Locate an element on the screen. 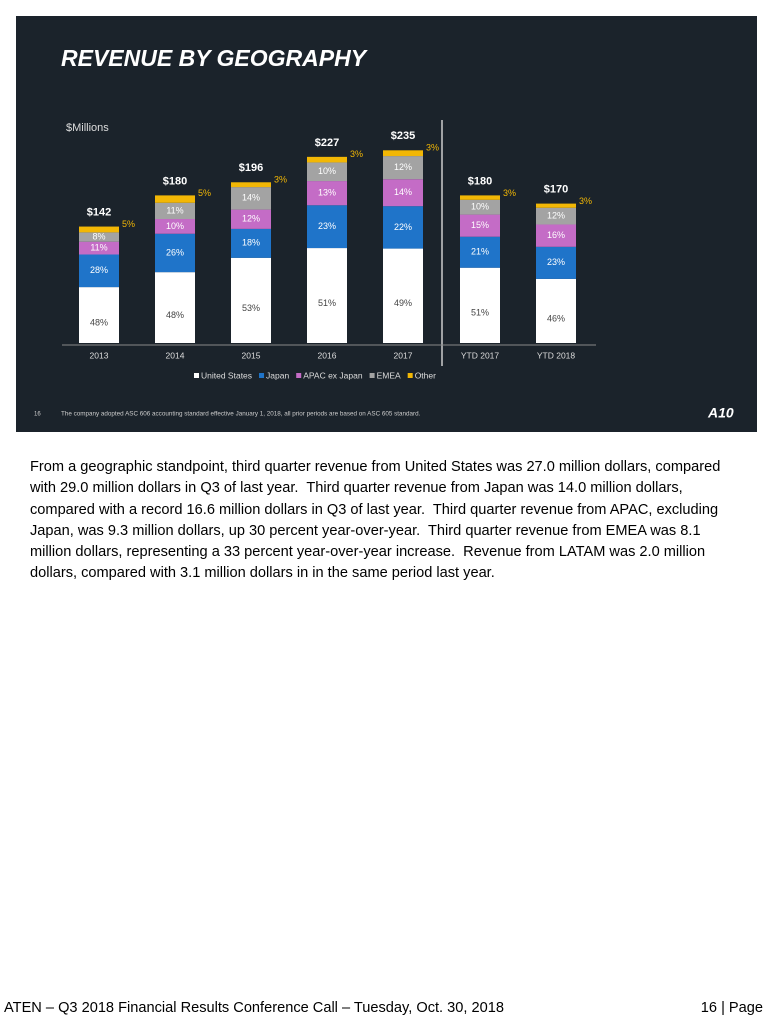 Image resolution: width=773 pixels, height=1024 pixels. data-label: 21% is located at coordinates (480, 252).